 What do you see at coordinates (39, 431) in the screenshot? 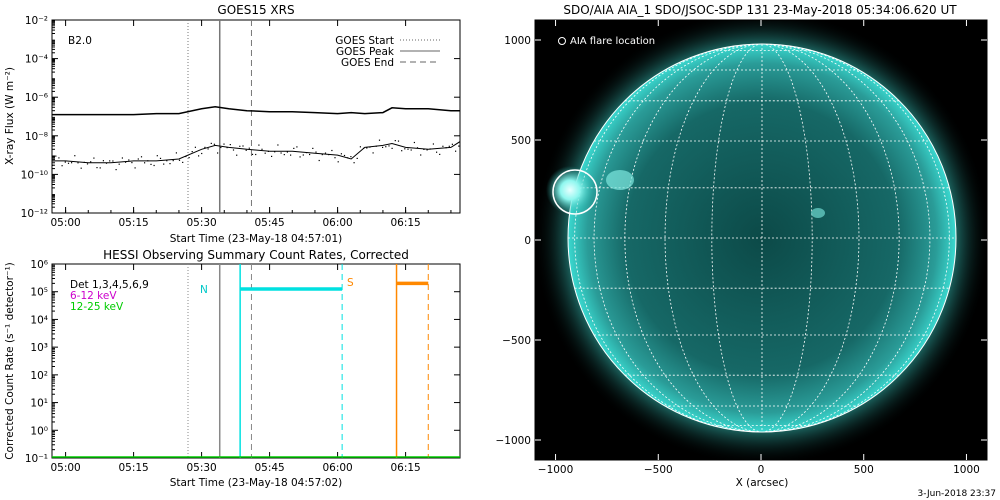
I see `hessi-y-tick-label: 10⁰` at bounding box center [39, 431].